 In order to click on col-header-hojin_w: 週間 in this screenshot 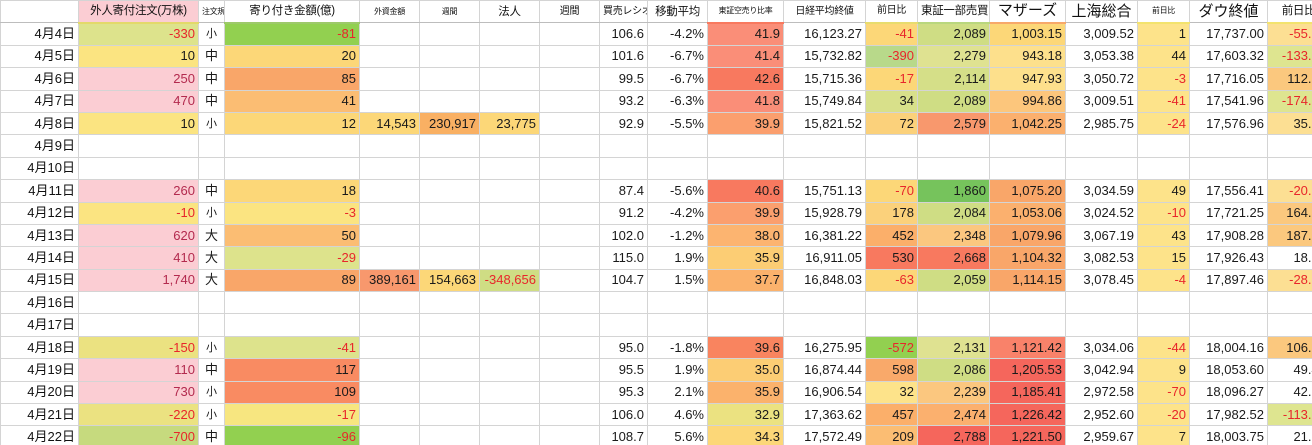, I will do `click(569, 12)`.